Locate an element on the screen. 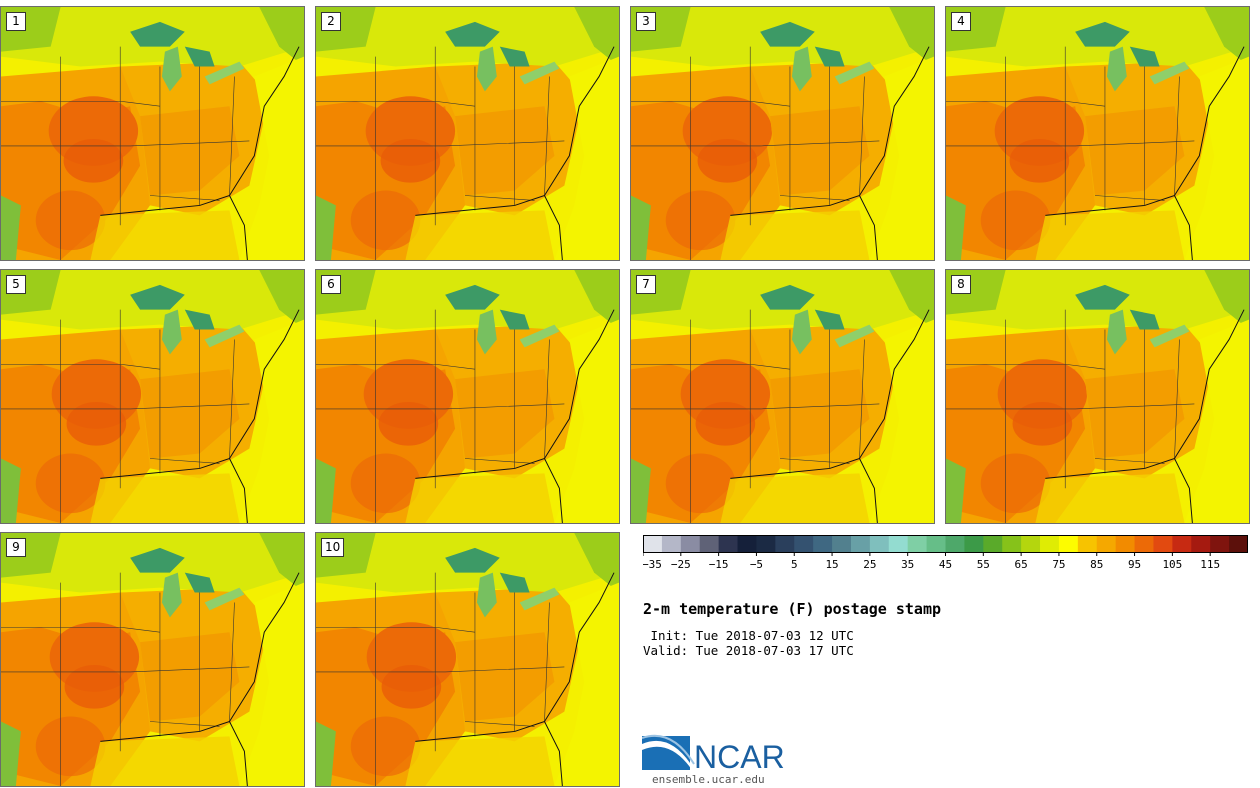 The width and height of the screenshot is (1260, 788). panel-label: 1 is located at coordinates (16, 21).